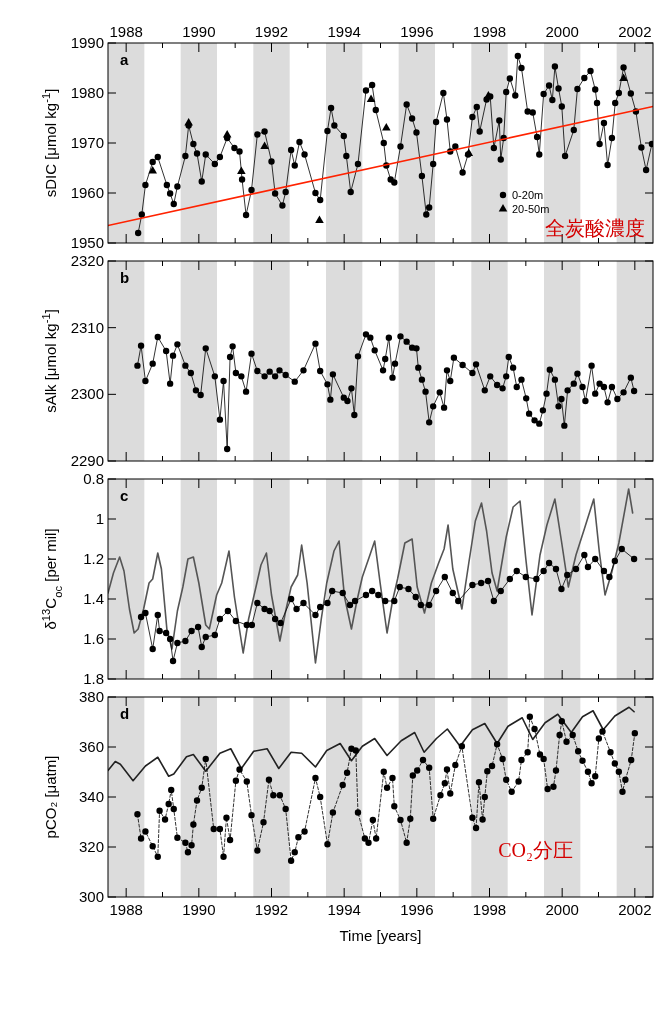 The image size is (665, 1017). What do you see at coordinates (271, 909) in the screenshot?
I see `x-tick-label: 1992` at bounding box center [271, 909].